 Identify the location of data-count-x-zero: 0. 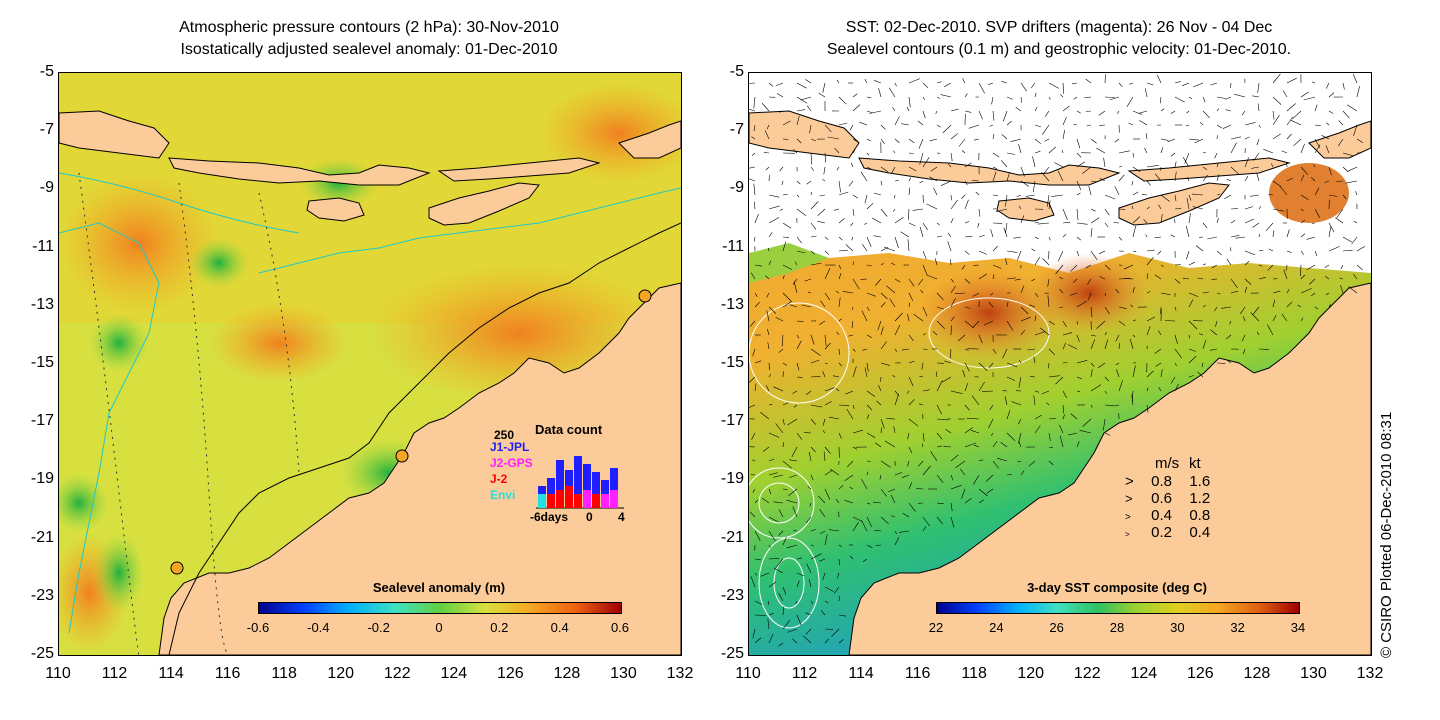
(589, 517).